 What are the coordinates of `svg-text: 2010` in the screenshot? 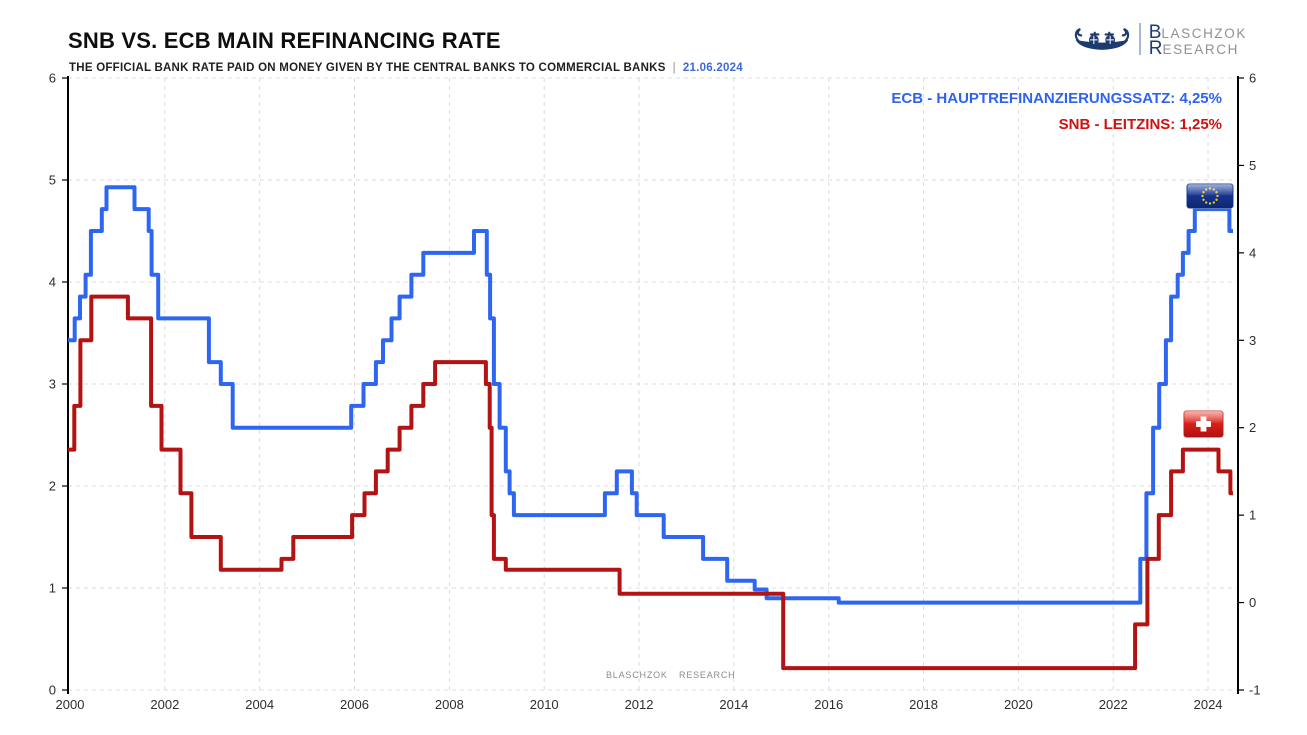 It's located at (544, 704).